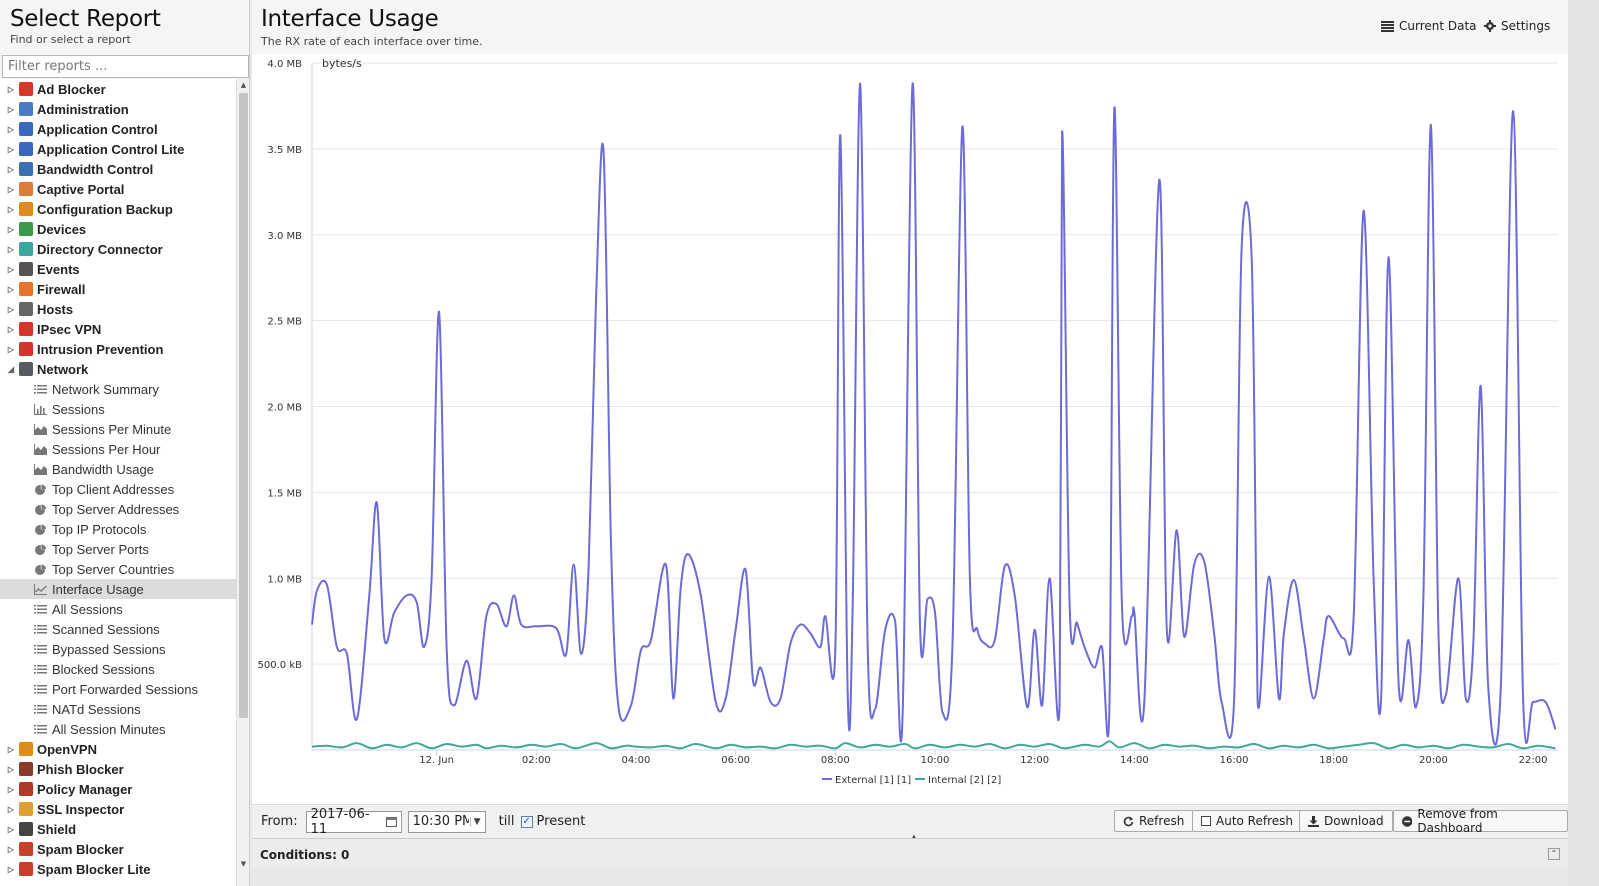  I want to click on pie-chart-icon, so click(41, 489).